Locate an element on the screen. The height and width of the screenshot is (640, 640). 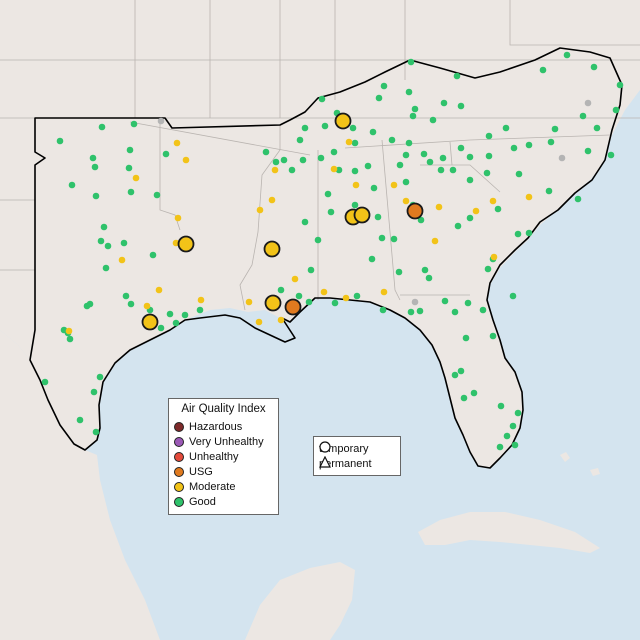
nodata-monitor is located at coordinates (161, 121).